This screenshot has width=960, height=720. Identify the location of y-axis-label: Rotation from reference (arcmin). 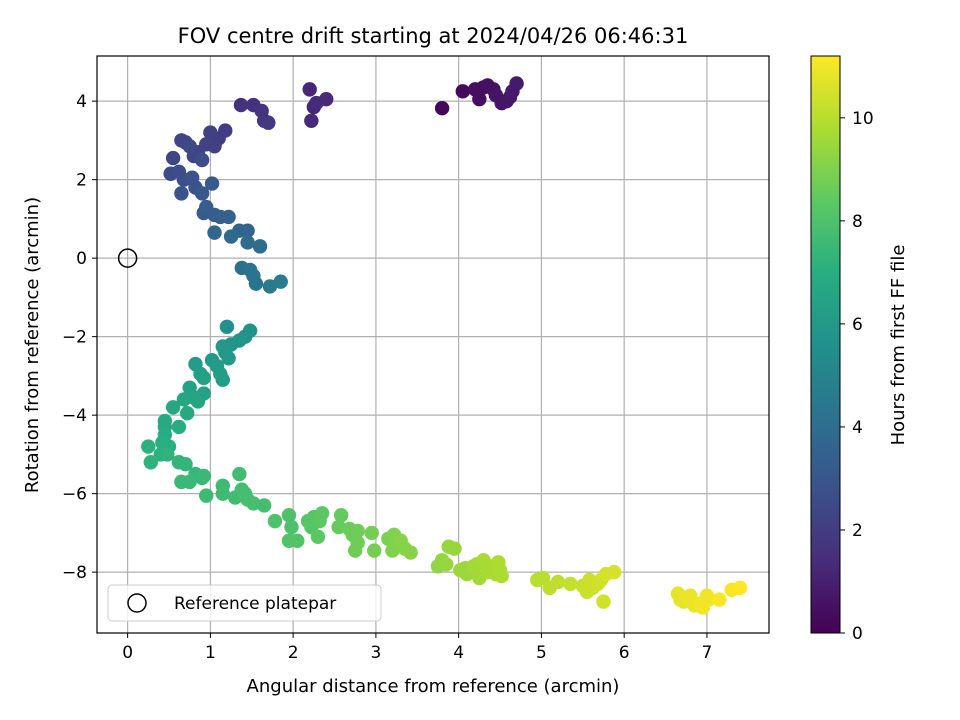
(32, 345).